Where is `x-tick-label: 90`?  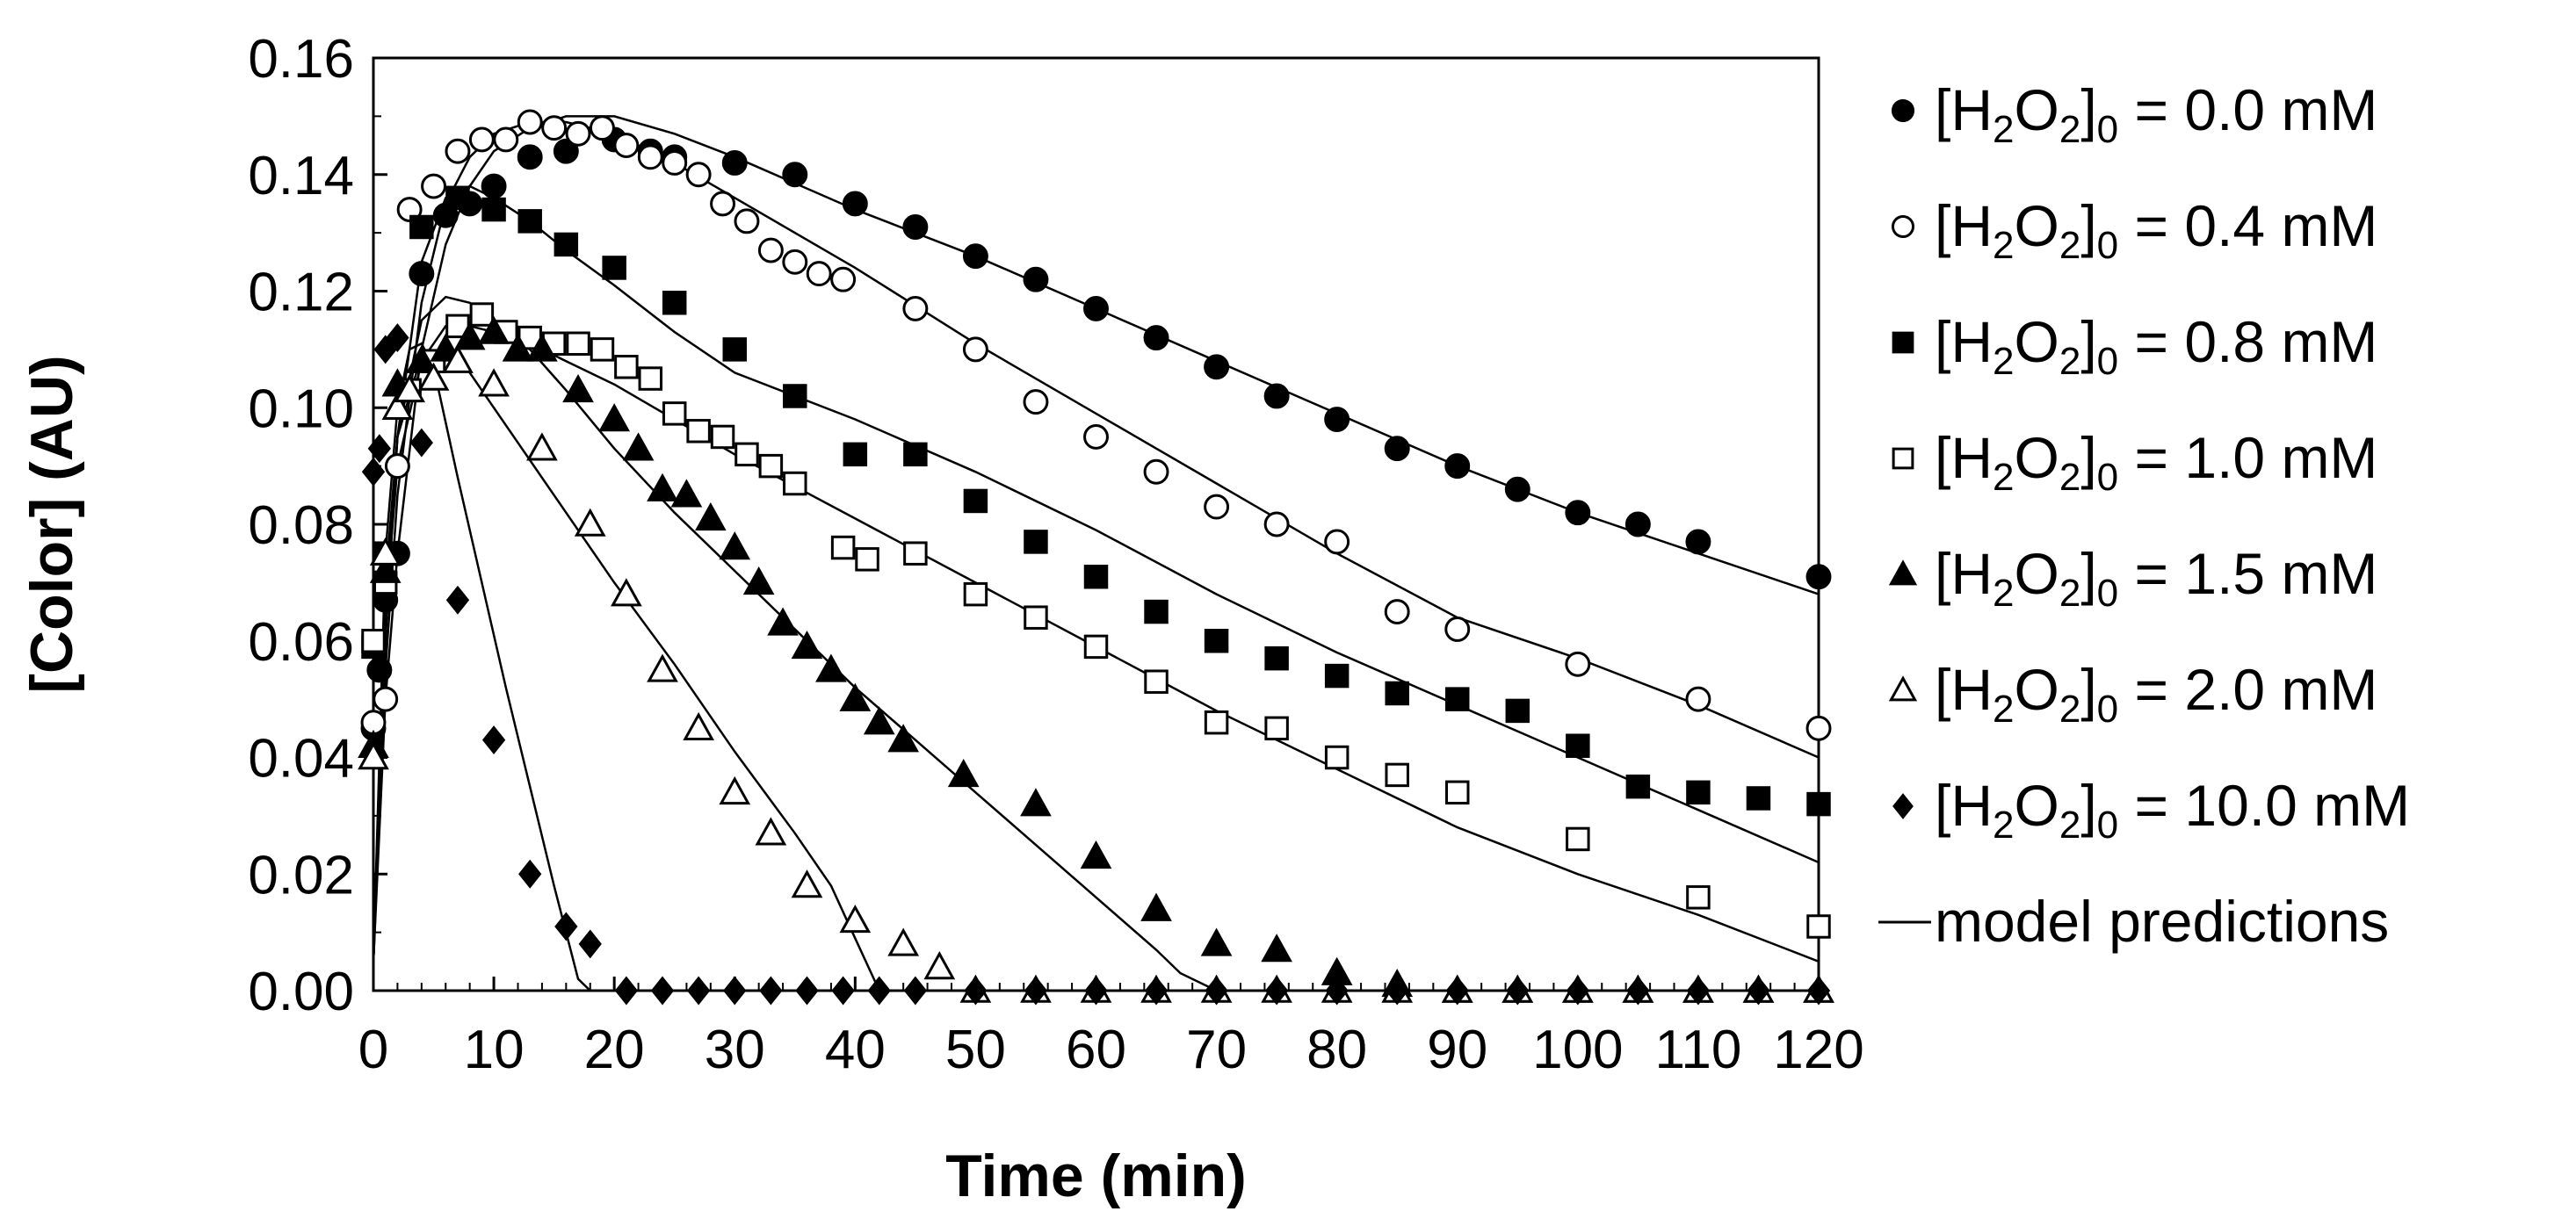 x-tick-label: 90 is located at coordinates (1457, 1050).